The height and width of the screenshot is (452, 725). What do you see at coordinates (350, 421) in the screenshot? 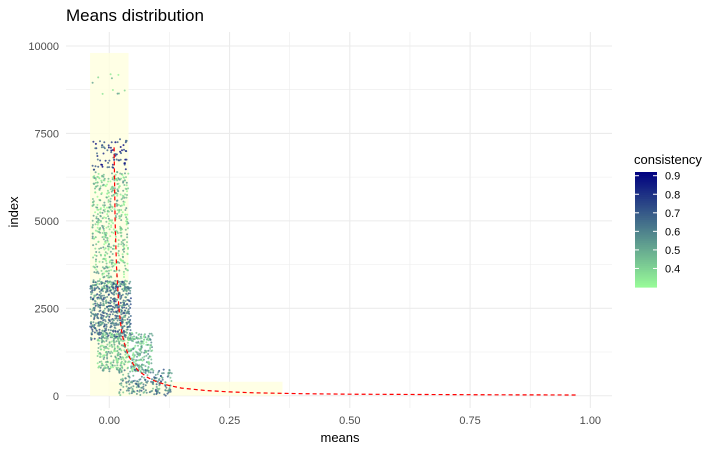
I see `x-tick-labels: 0.00 0.25 0.50 0.75 1.00` at bounding box center [350, 421].